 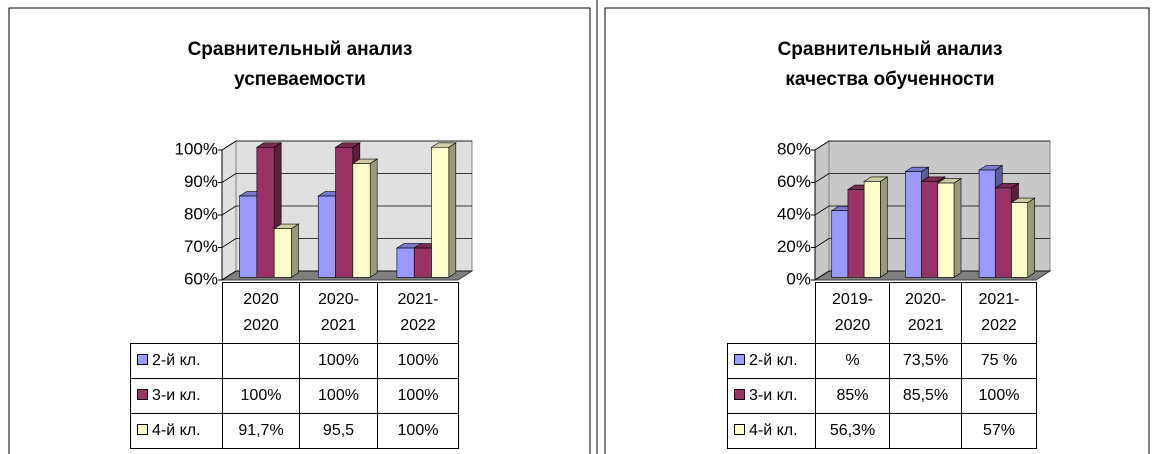 I want to click on series-row: 3-и кл. 85% 85,5% 100%, so click(x=882, y=396).